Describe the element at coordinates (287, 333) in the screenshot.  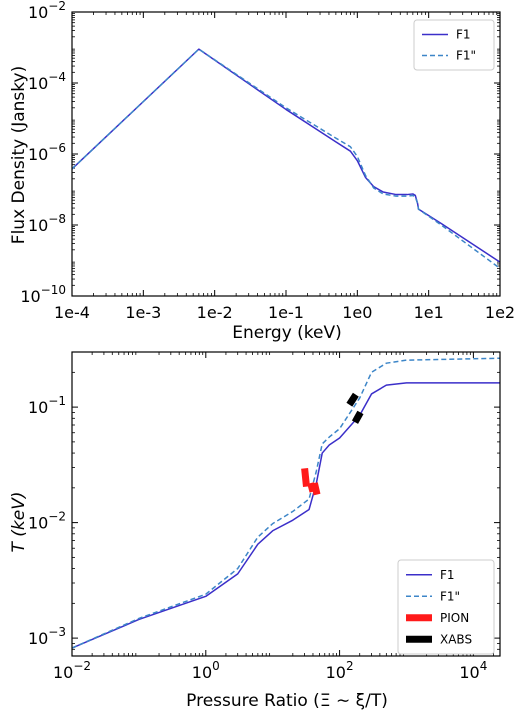
I see `flux-chart-xlabel: Energy (keV)` at that location.